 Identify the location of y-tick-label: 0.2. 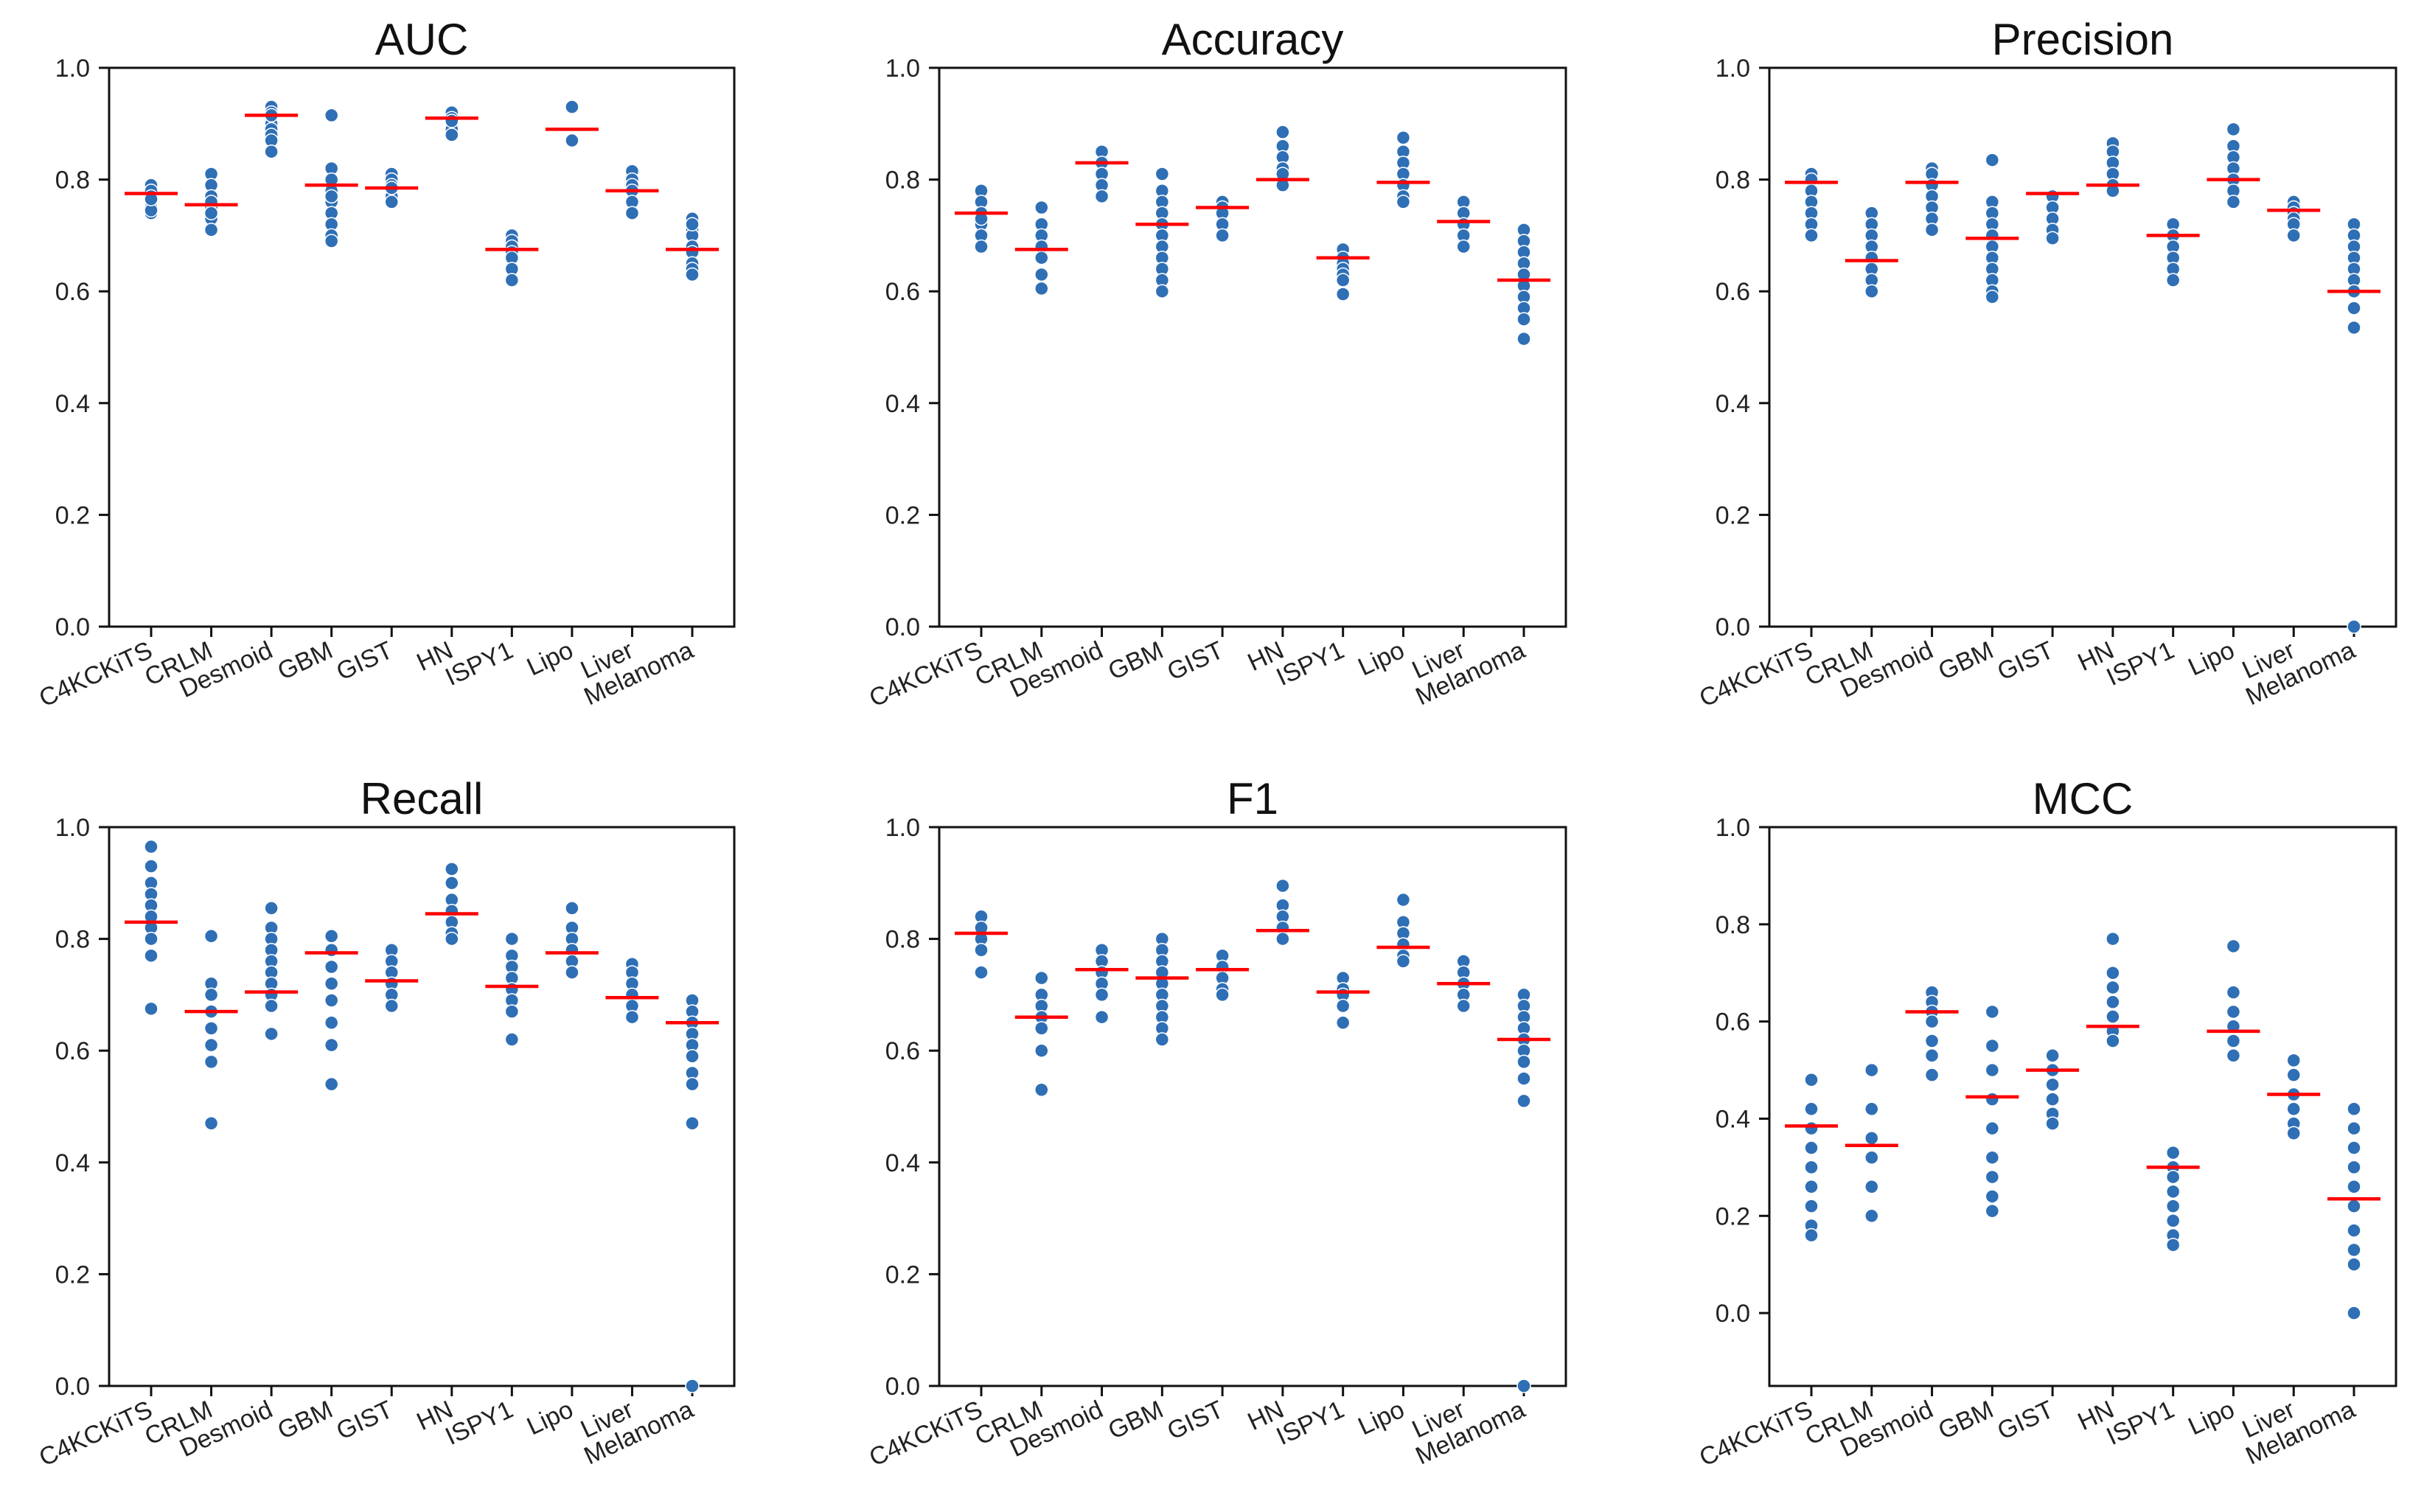
(1733, 1216).